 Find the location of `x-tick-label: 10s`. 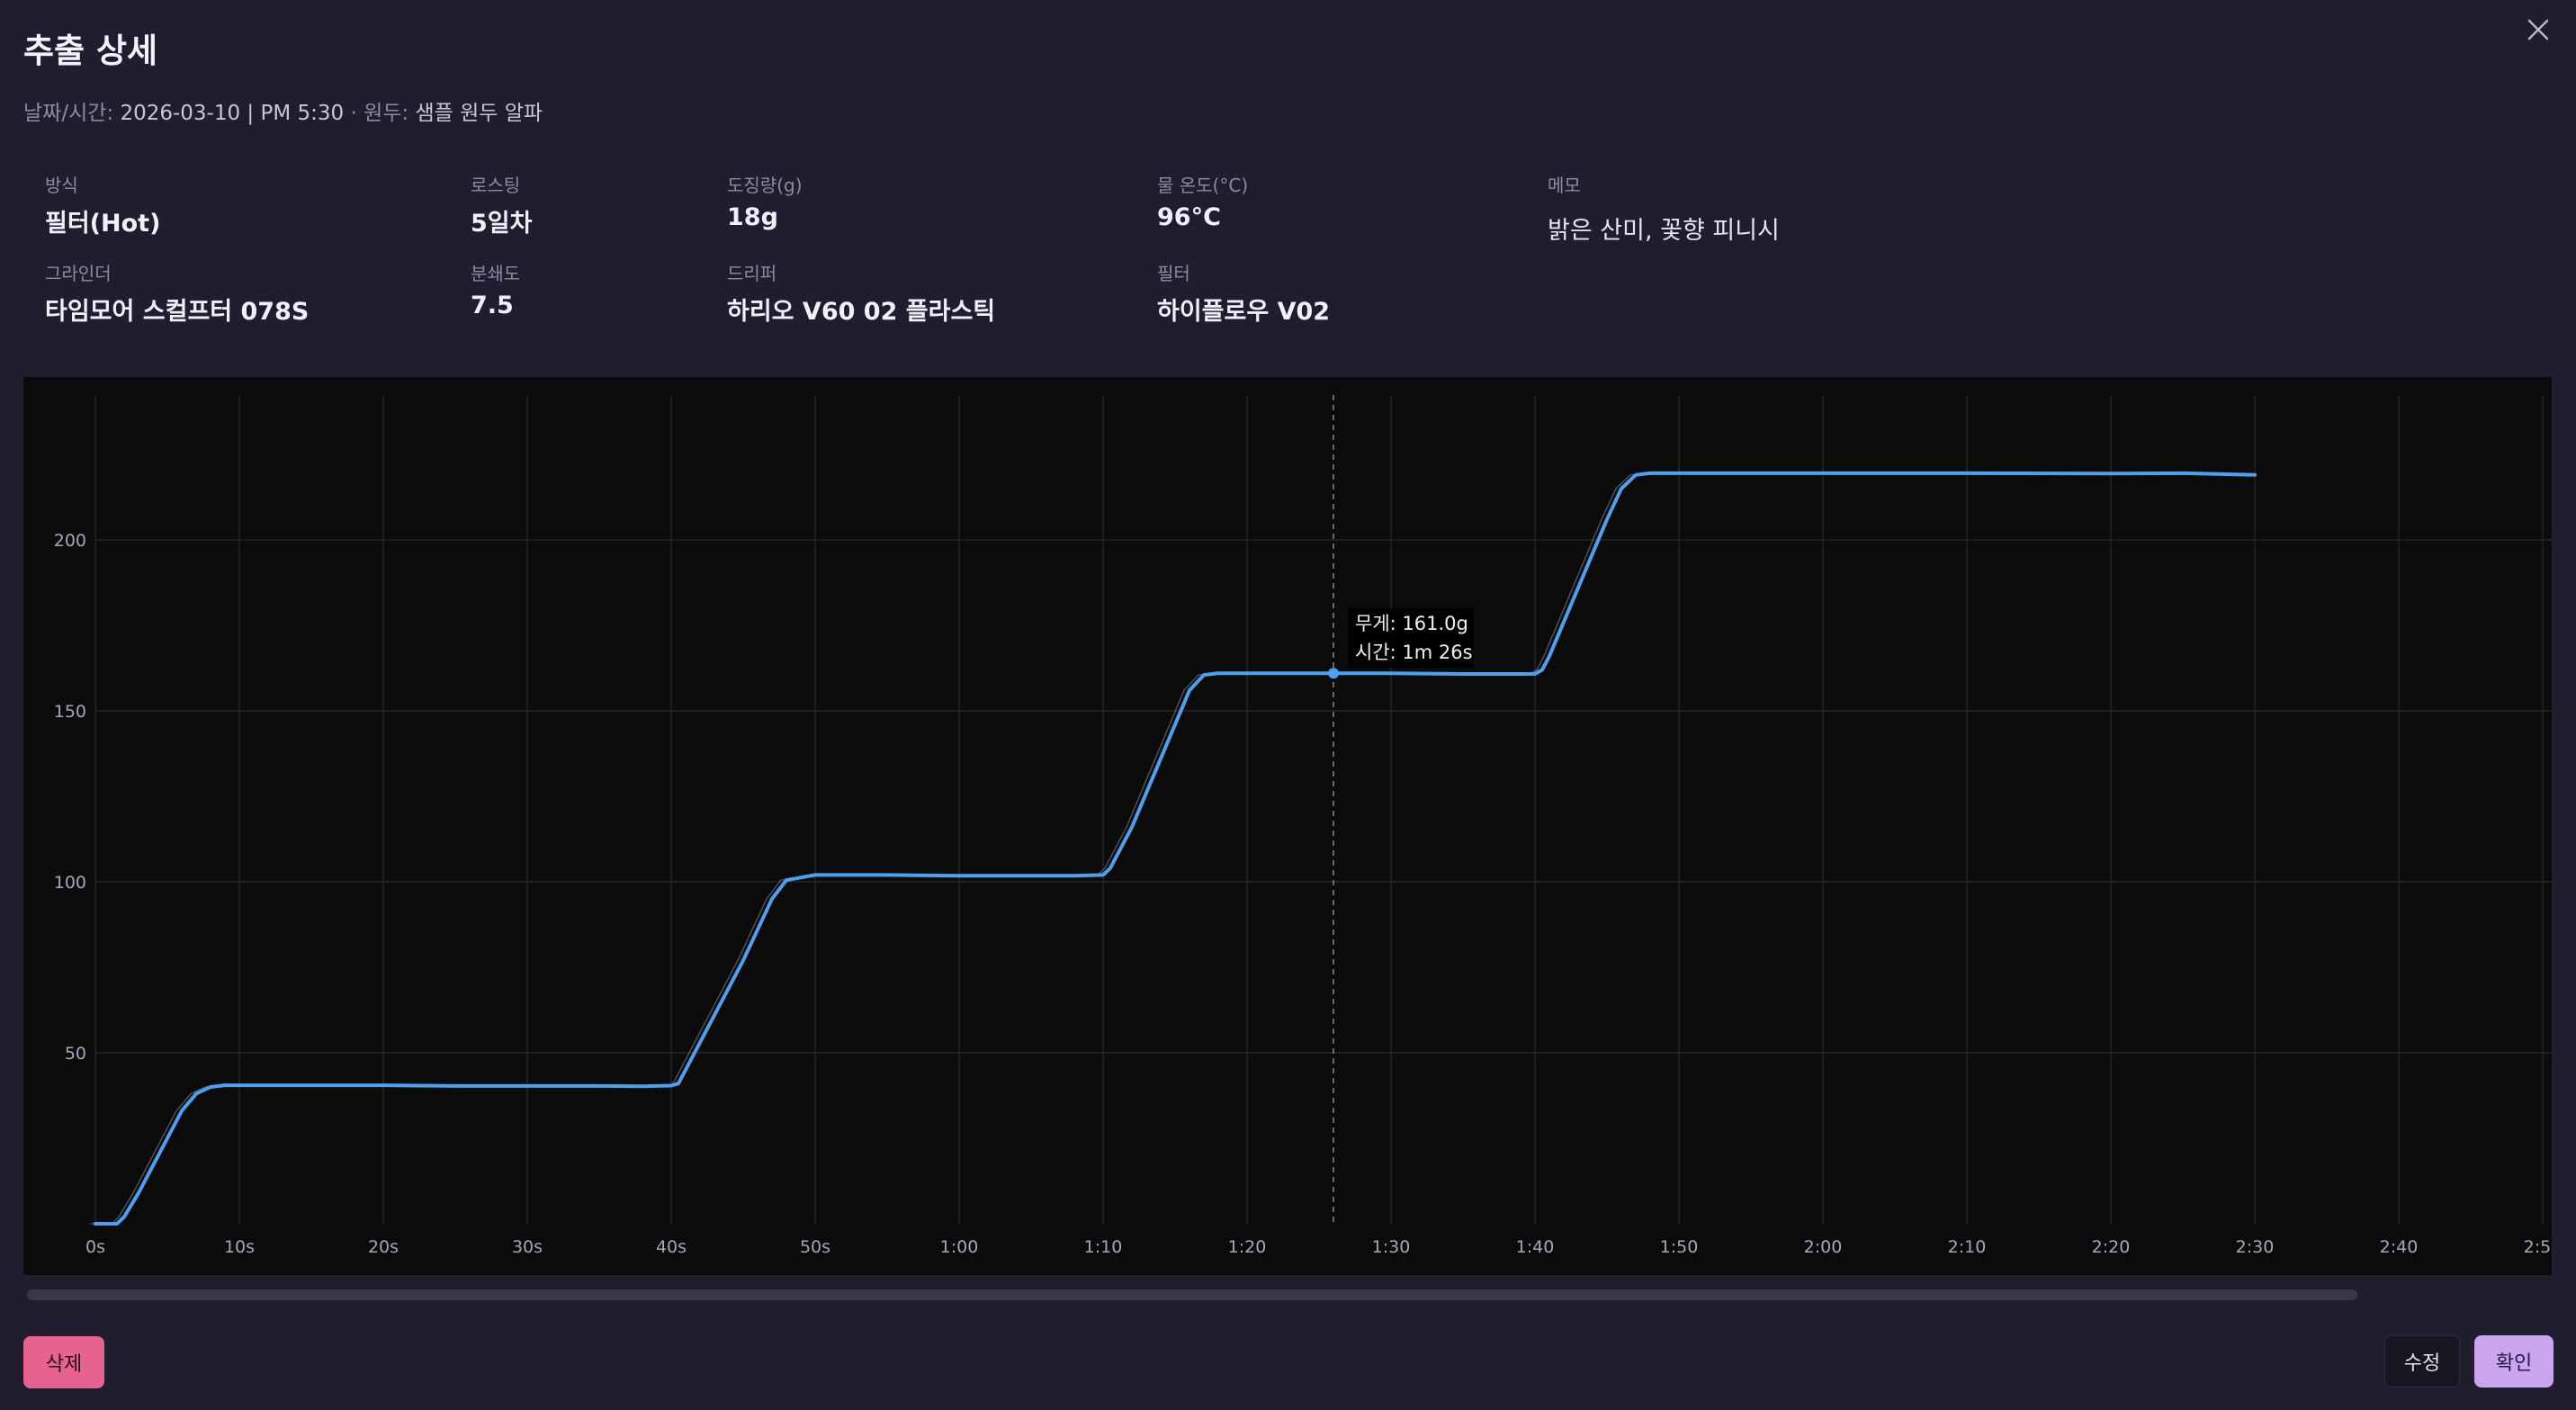

x-tick-label: 10s is located at coordinates (240, 1247).